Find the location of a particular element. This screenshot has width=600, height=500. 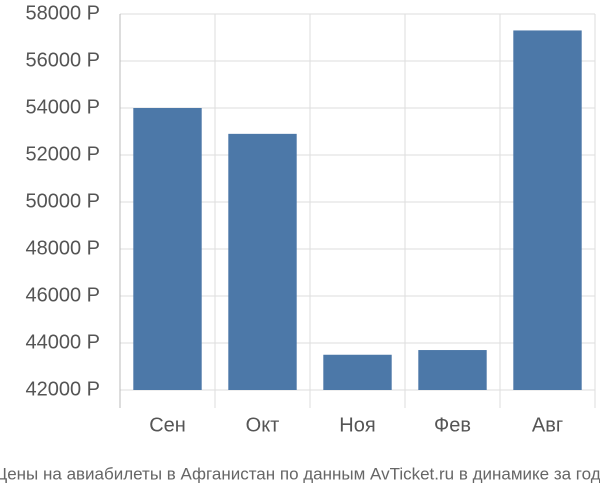

y-tick-label: 44000 Р is located at coordinates (62, 342).